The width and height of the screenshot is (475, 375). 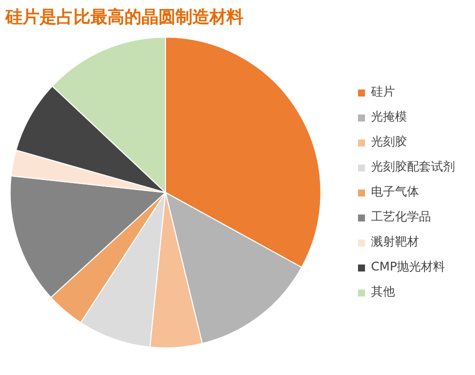 I want to click on legend-label: 光刻胶配套试剂, so click(x=413, y=167).